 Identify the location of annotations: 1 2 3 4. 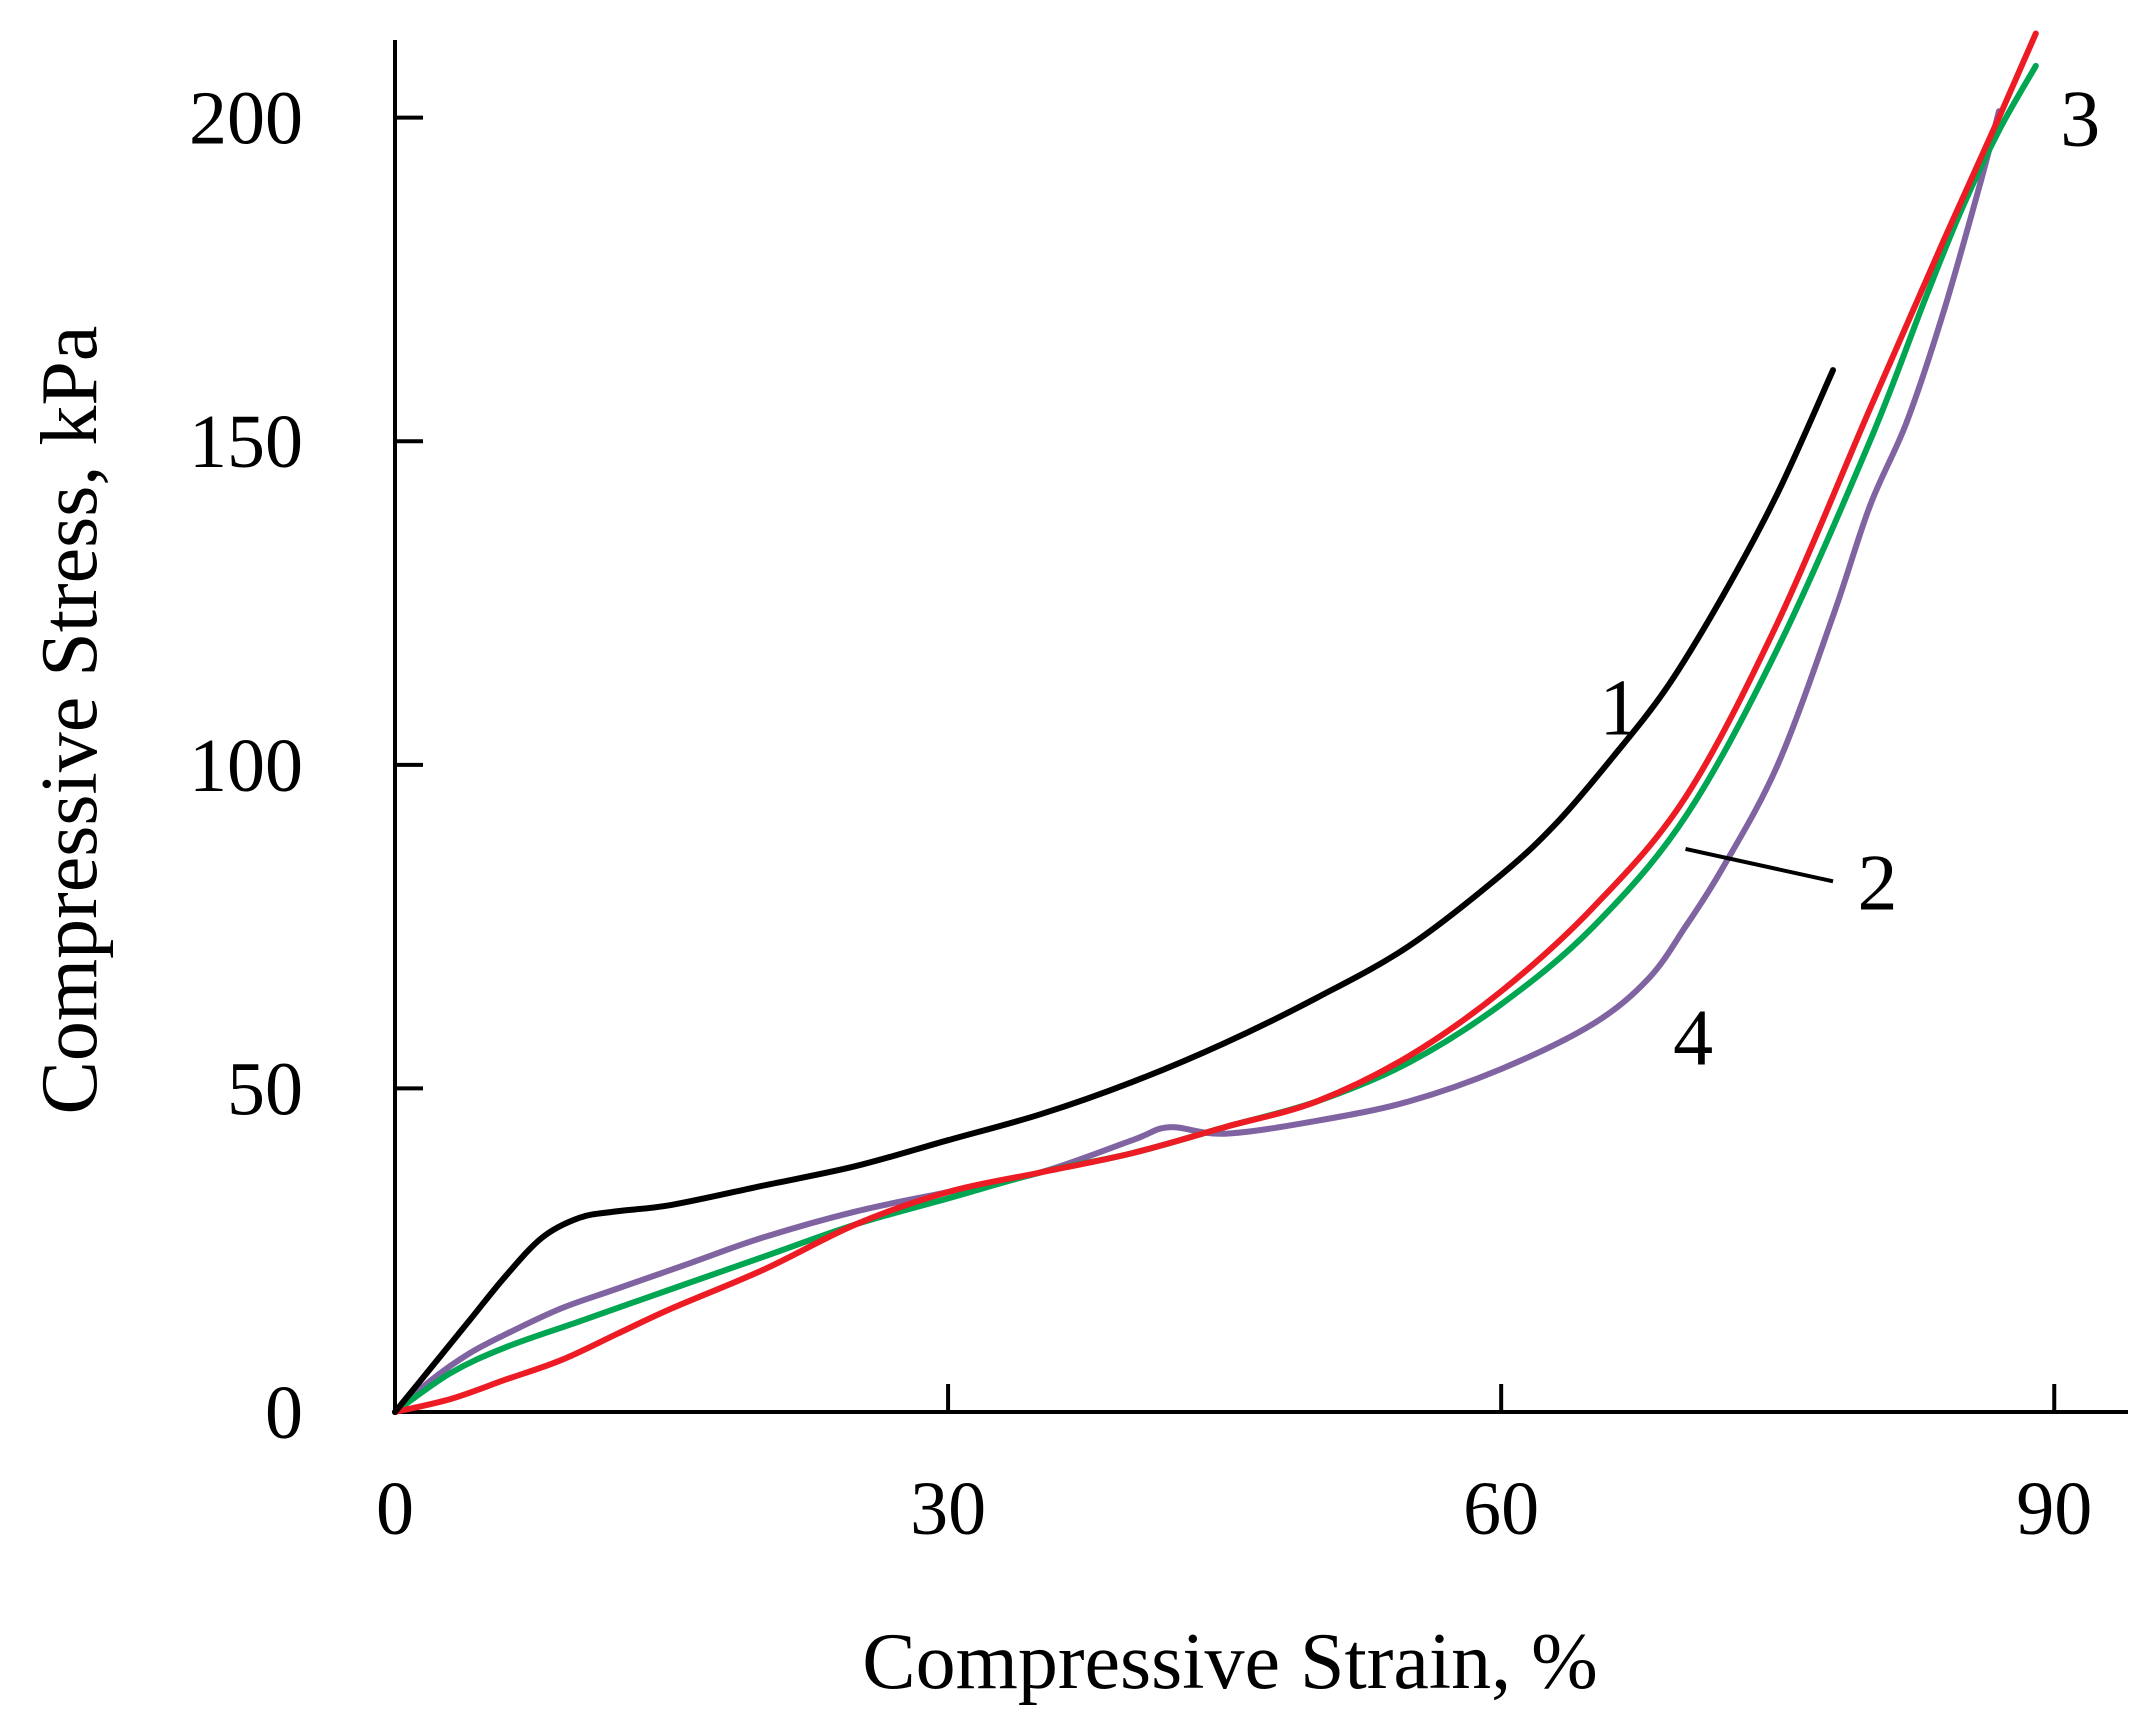
(1849, 579).